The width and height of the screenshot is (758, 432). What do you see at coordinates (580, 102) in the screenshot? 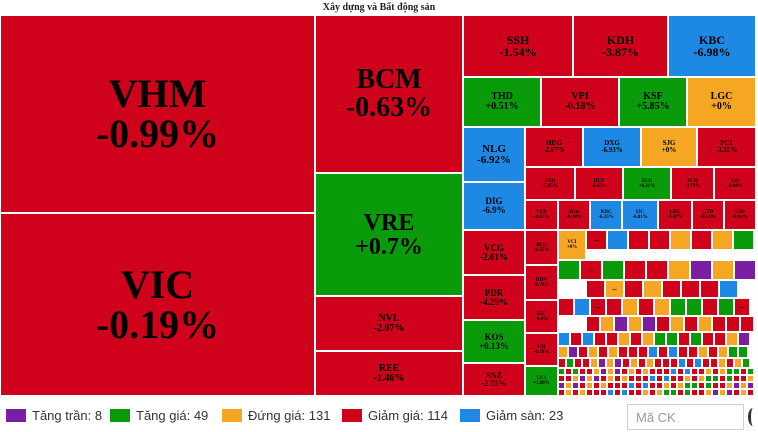
I see `tile-vpi: VPI -0.18%` at bounding box center [580, 102].